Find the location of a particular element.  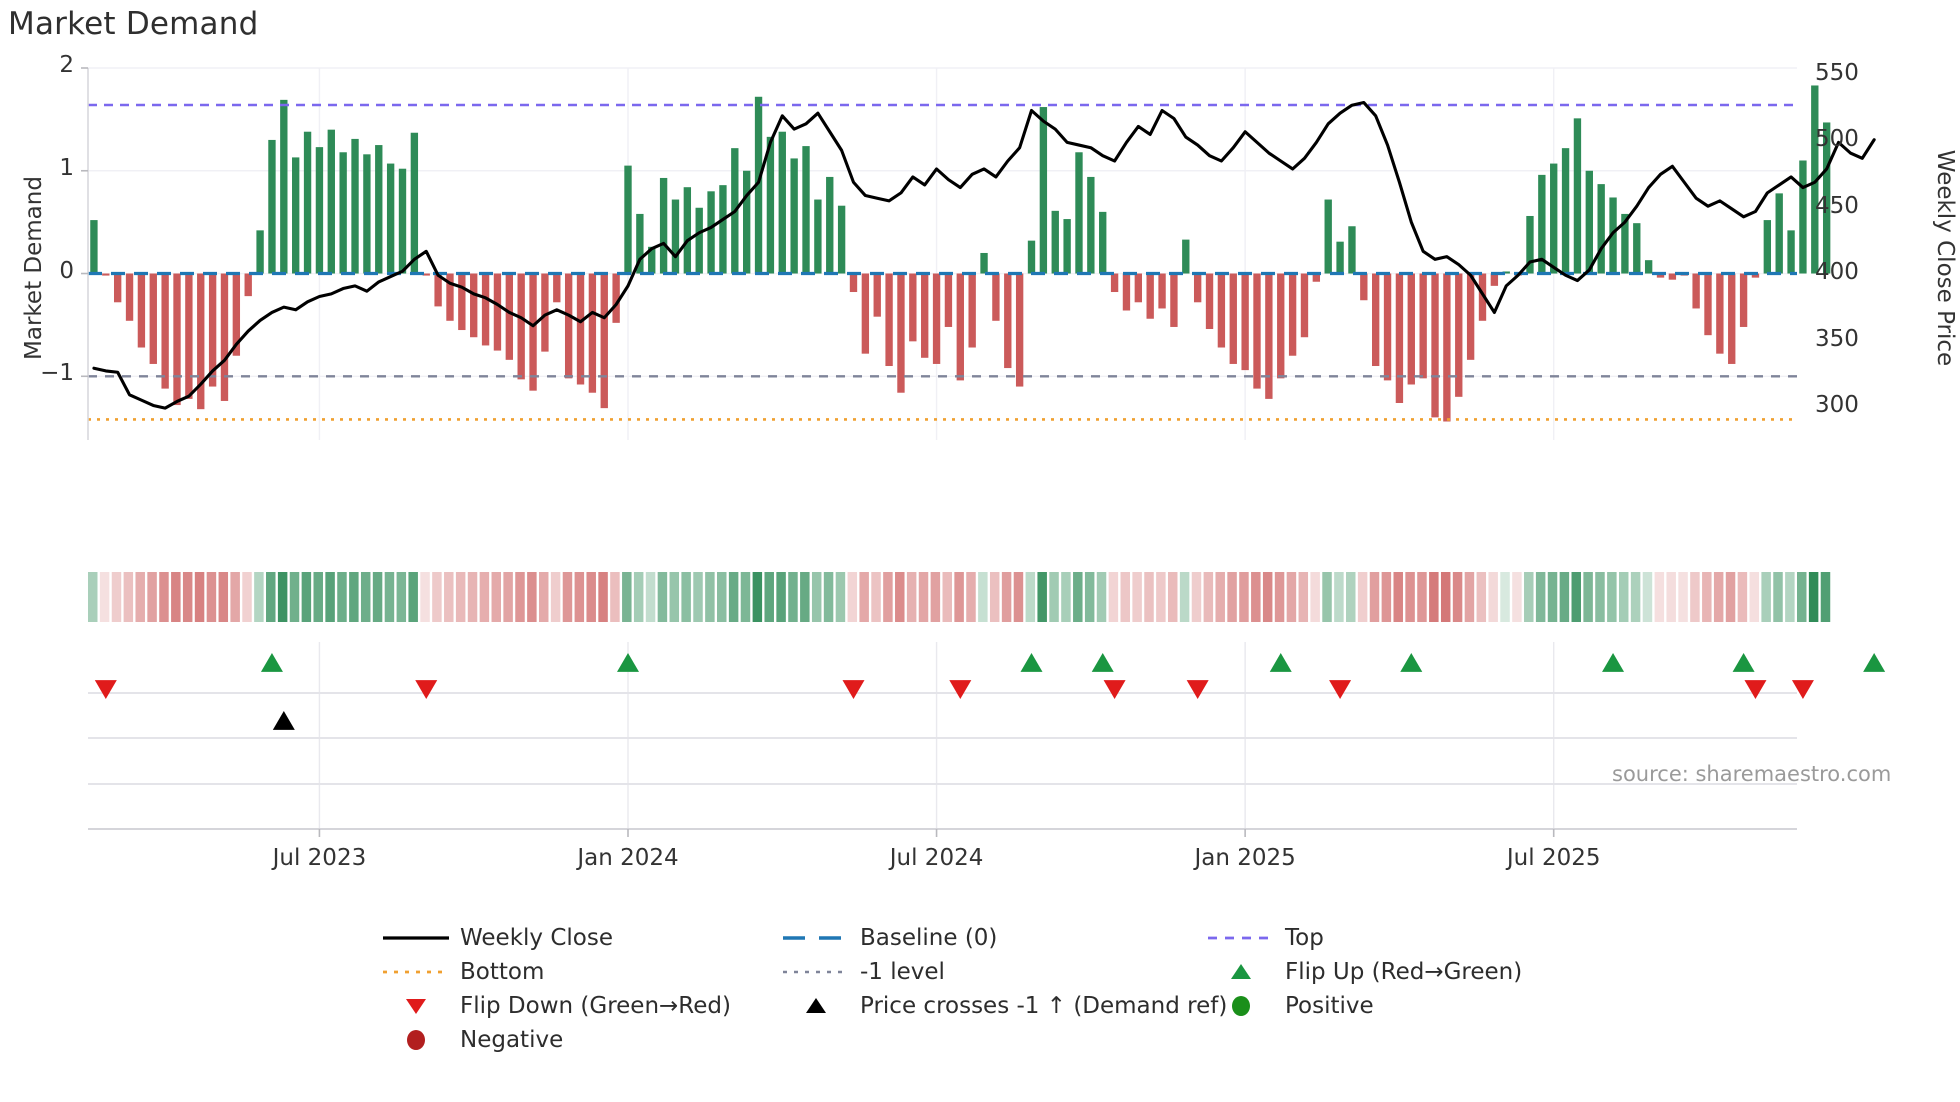

legend-item: Bottom is located at coordinates (580, 972).